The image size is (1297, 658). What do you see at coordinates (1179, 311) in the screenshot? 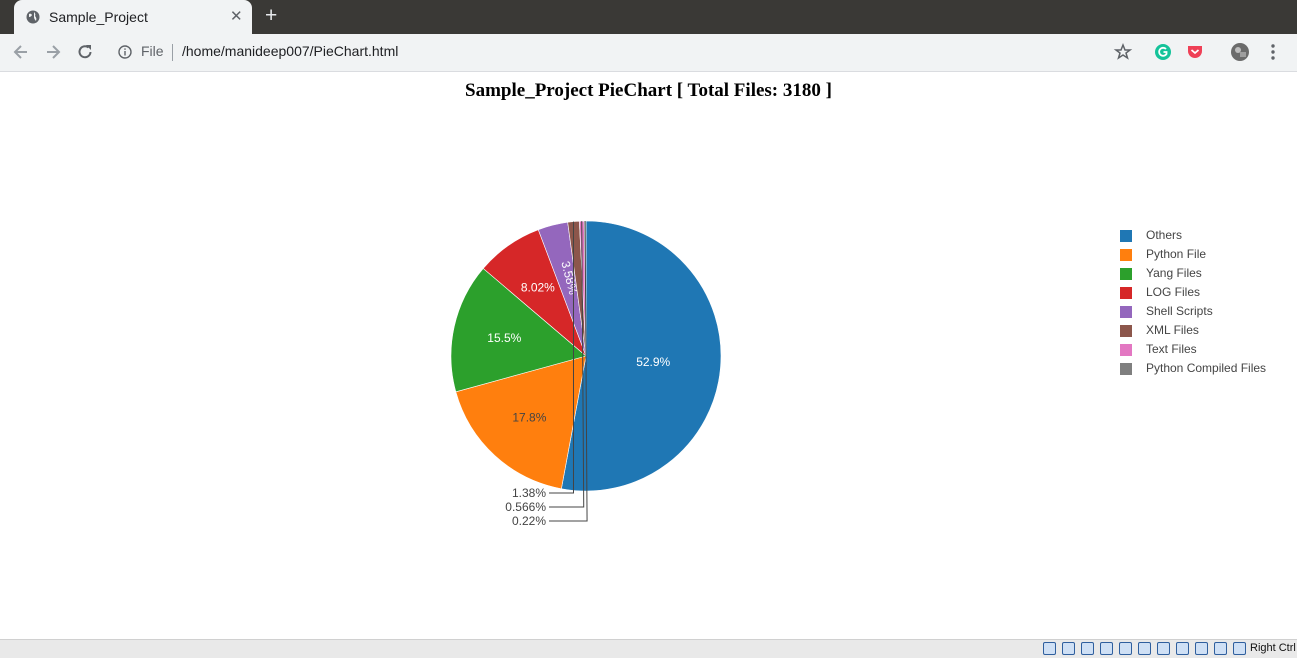
I see `legend-label: Shell Scripts` at bounding box center [1179, 311].